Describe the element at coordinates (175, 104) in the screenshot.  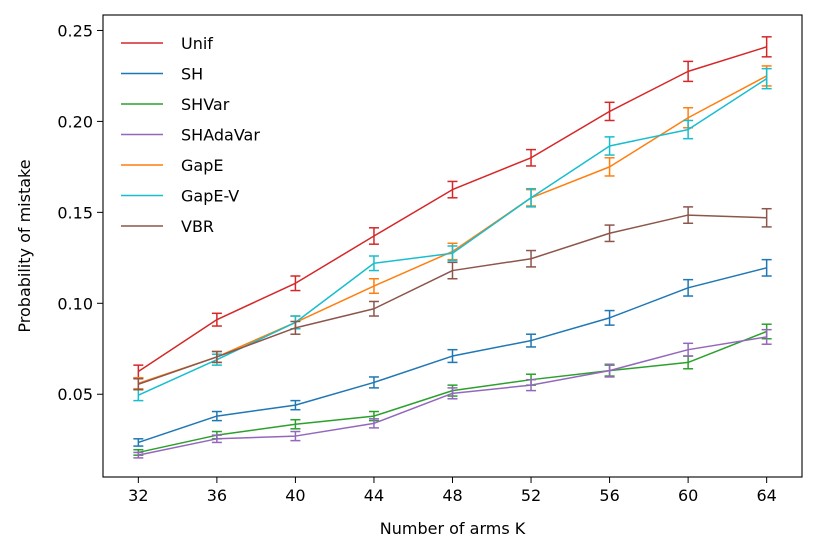
I see `legend-item: SHVar` at that location.